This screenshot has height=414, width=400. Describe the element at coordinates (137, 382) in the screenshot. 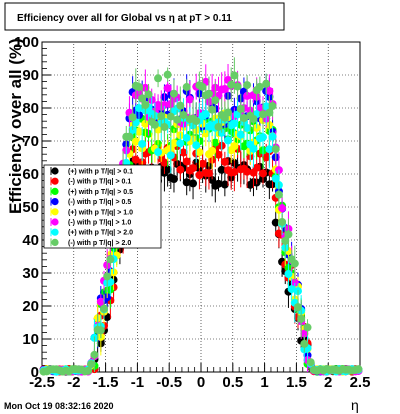

I see `x-tick-label: -1` at that location.